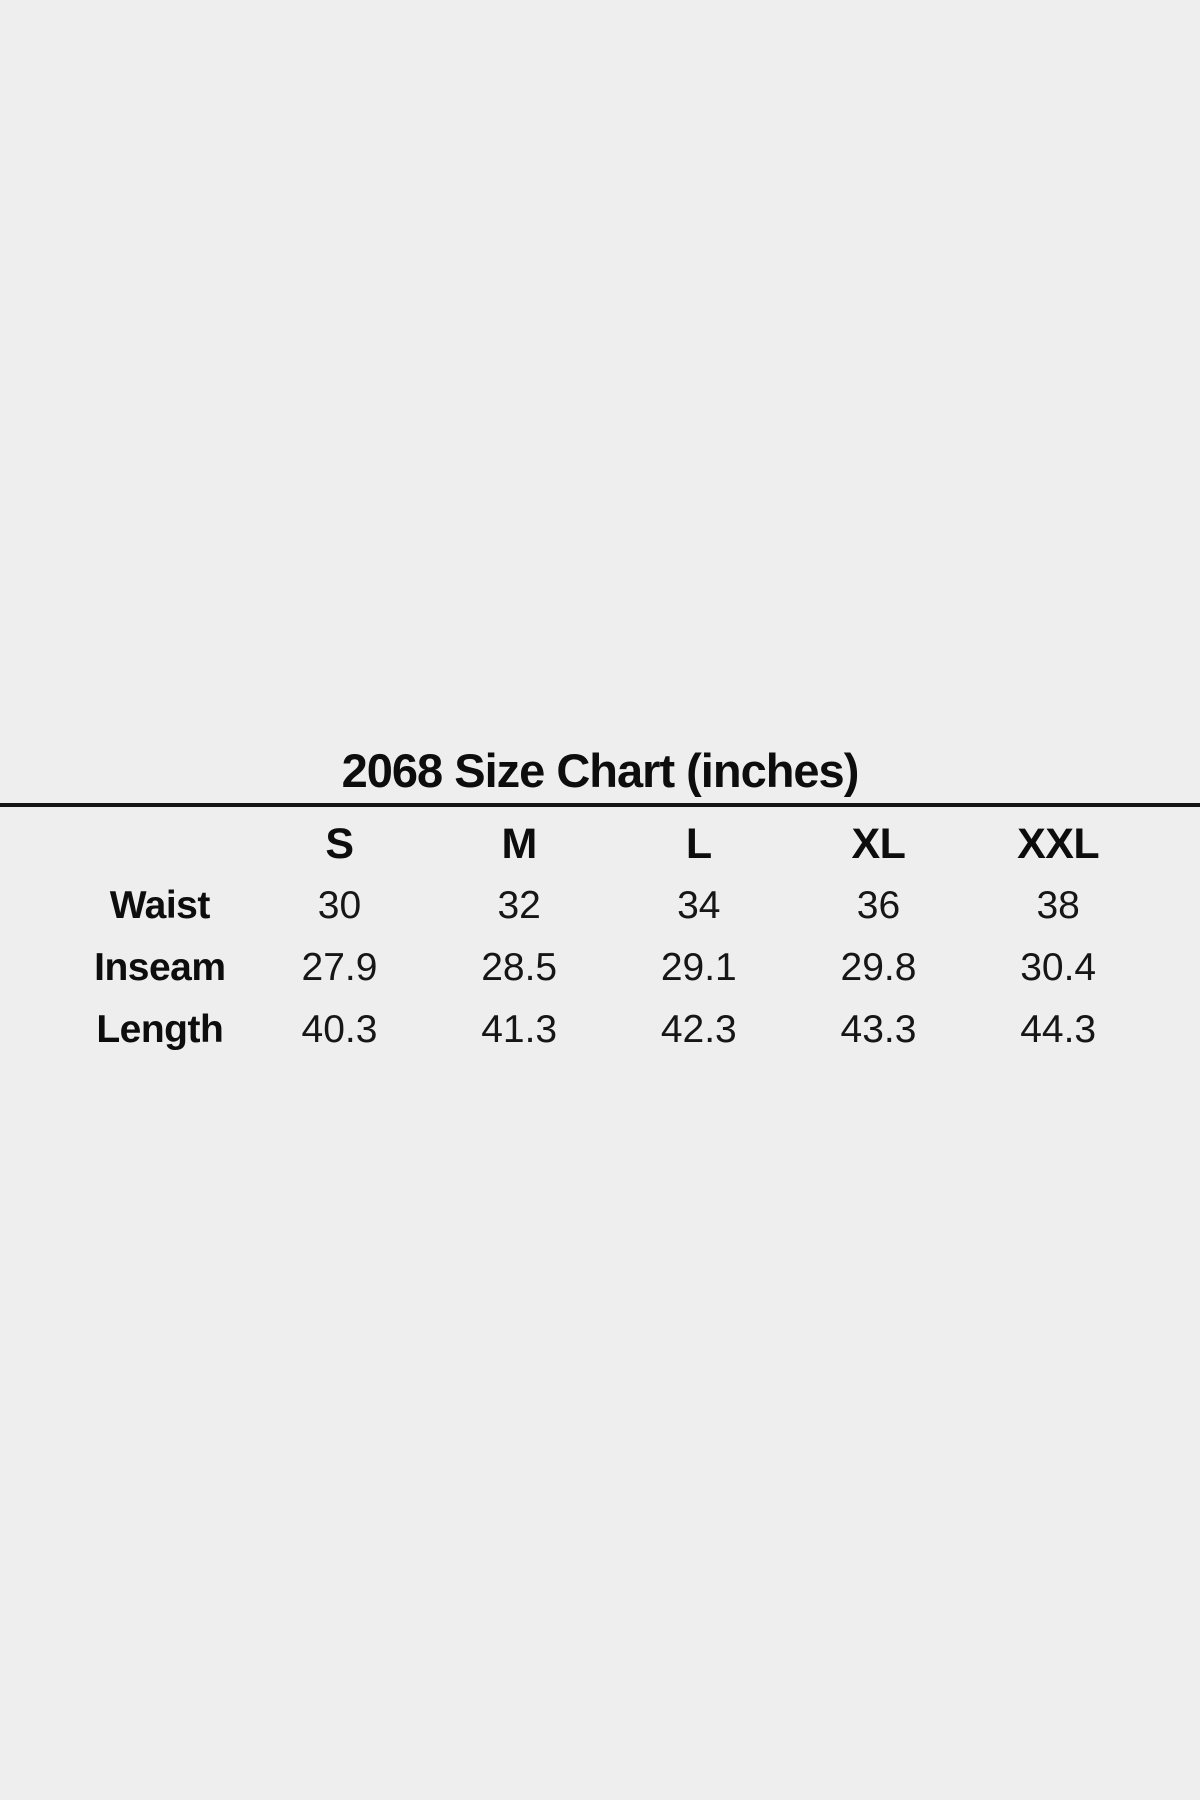 The height and width of the screenshot is (1800, 1200). Describe the element at coordinates (878, 843) in the screenshot. I see `column-header-xl: XL` at that location.